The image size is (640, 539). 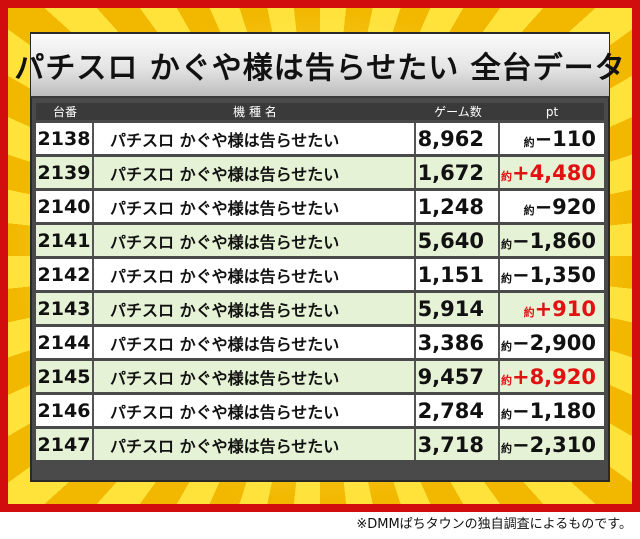 What do you see at coordinates (458, 206) in the screenshot?
I see `game-count-cell: 1,248` at bounding box center [458, 206].